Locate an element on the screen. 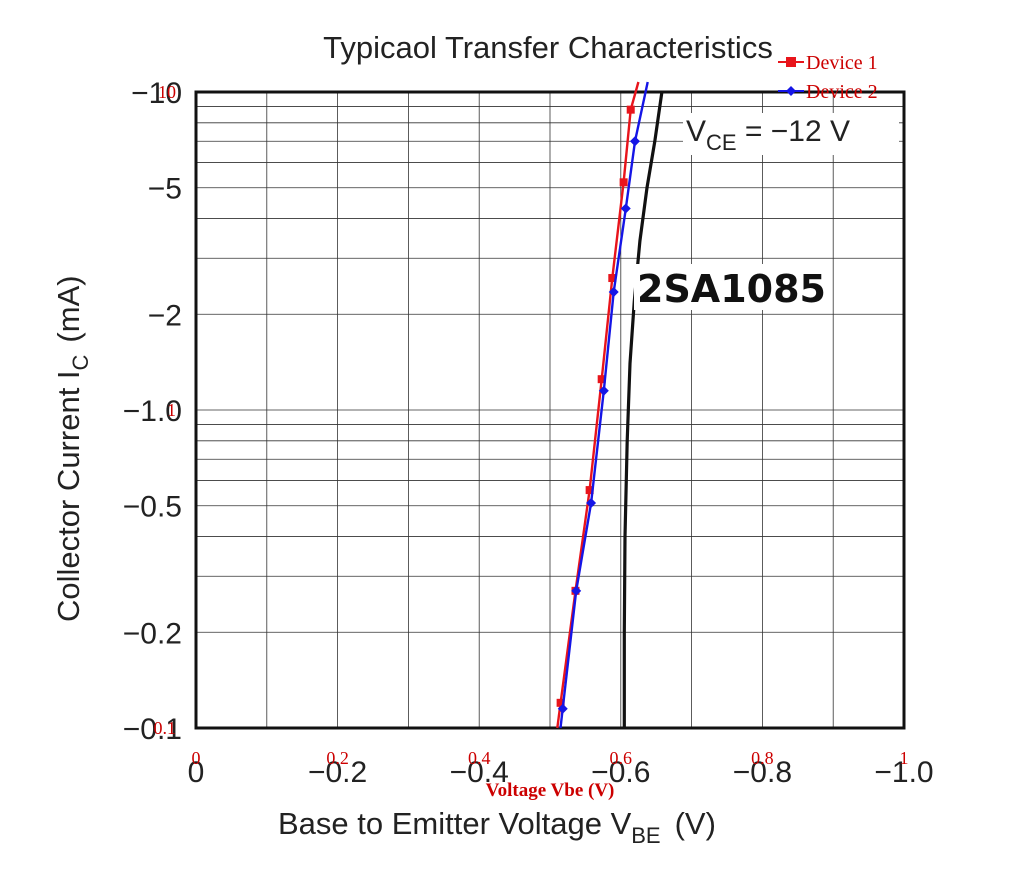  device-label-background is located at coordinates (732, 287).